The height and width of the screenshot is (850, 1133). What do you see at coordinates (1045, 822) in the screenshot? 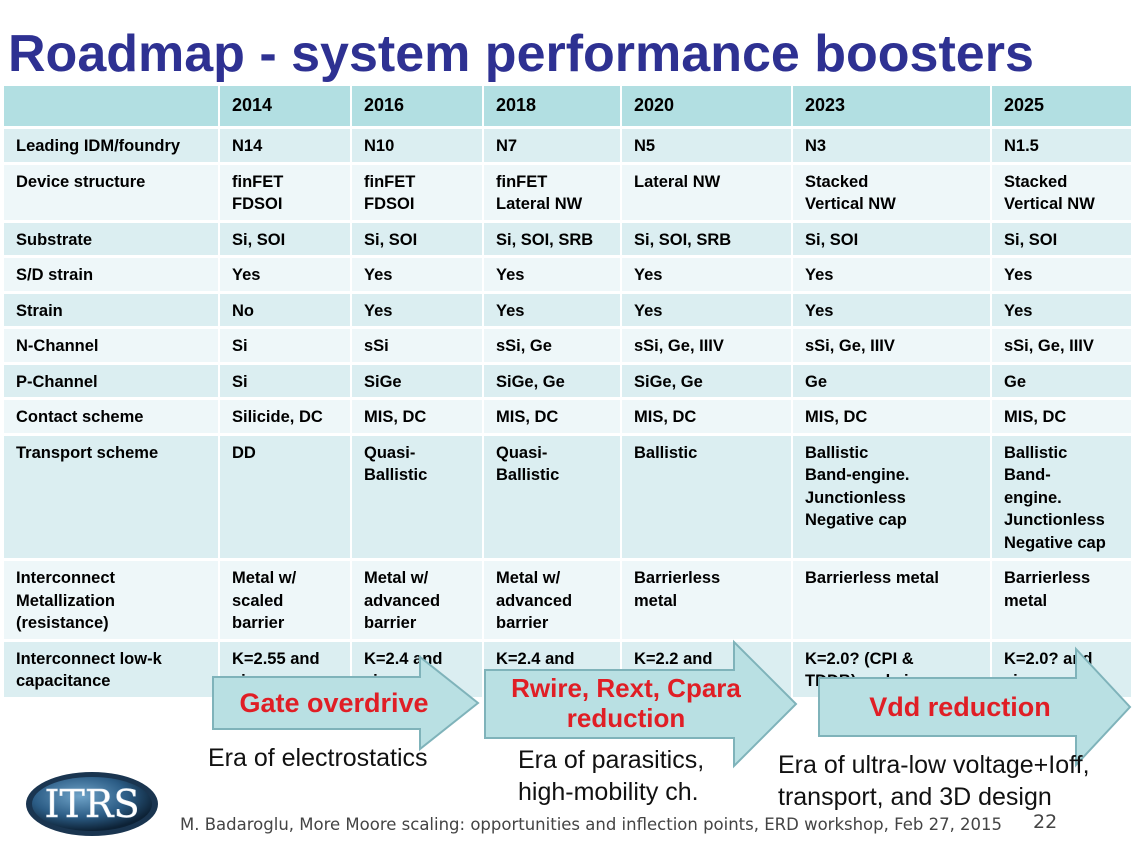
I see `page-number: 22` at bounding box center [1045, 822].